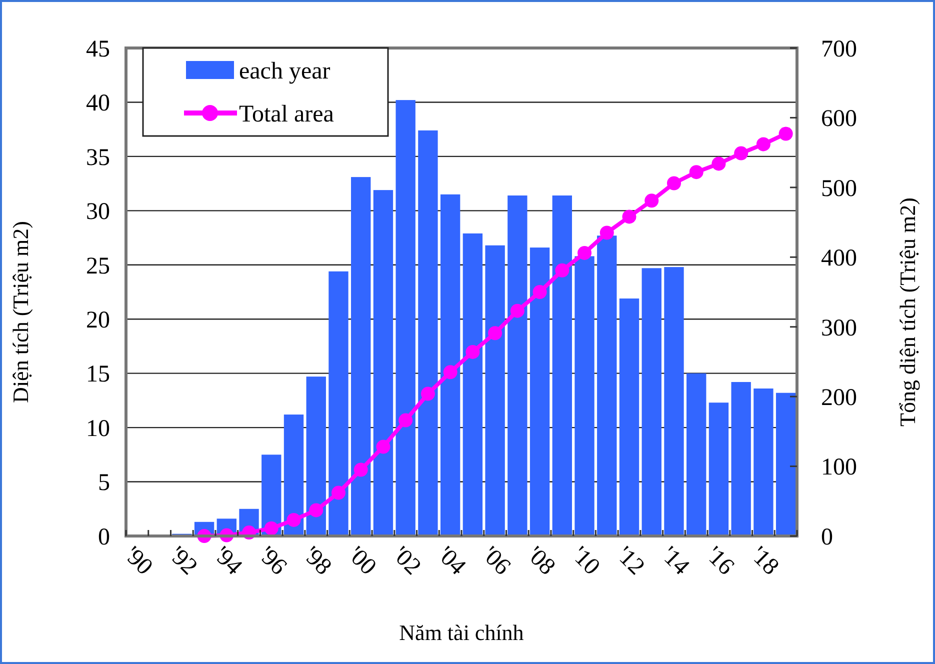 The height and width of the screenshot is (664, 935). What do you see at coordinates (183, 561) in the screenshot?
I see `x-tick-label: '92` at bounding box center [183, 561].